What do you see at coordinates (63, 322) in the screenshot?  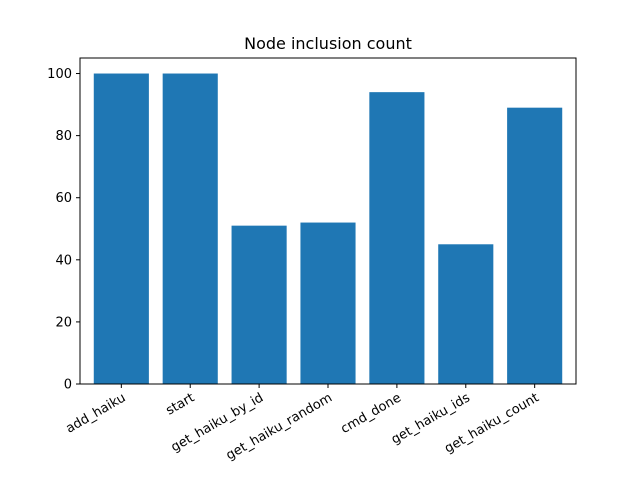 I see `y-tick-label: 20` at bounding box center [63, 322].